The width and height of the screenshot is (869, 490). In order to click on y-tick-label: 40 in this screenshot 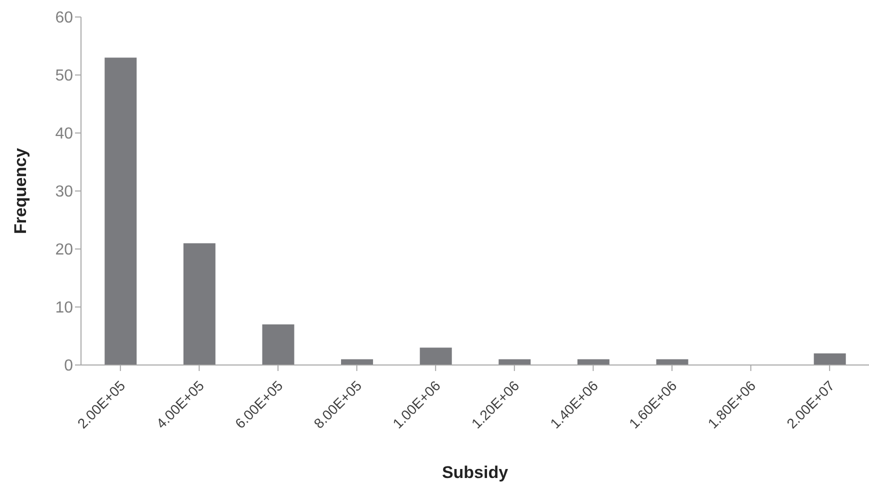, I will do `click(64, 134)`.